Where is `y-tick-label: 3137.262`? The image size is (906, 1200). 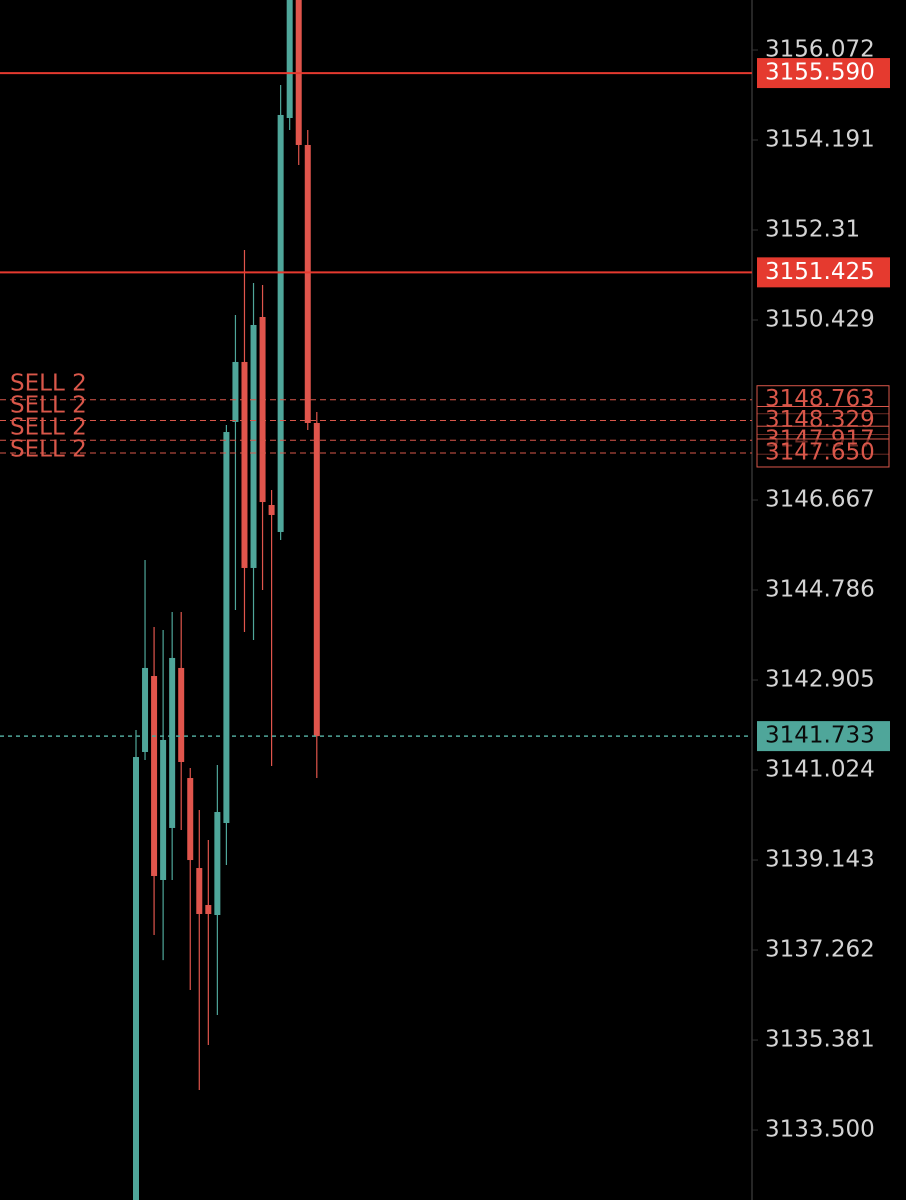
y-tick-label: 3137.262 is located at coordinates (820, 950).